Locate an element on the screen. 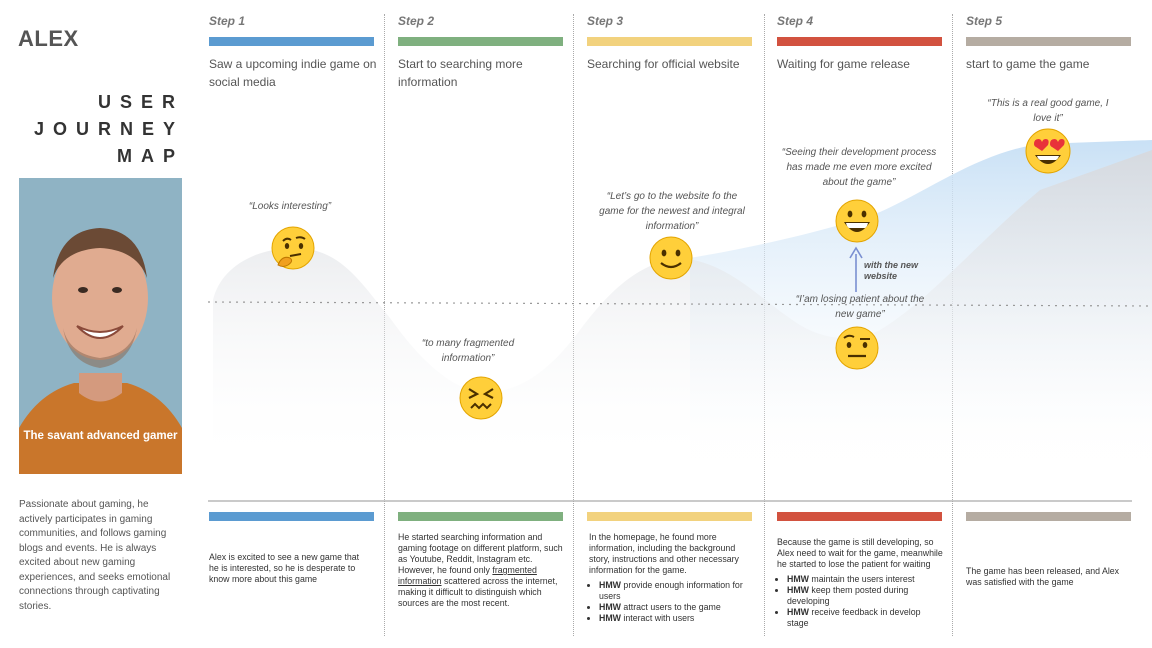 This screenshot has height=648, width=1152. hmw-text: provide enough information for users is located at coordinates (671, 590).